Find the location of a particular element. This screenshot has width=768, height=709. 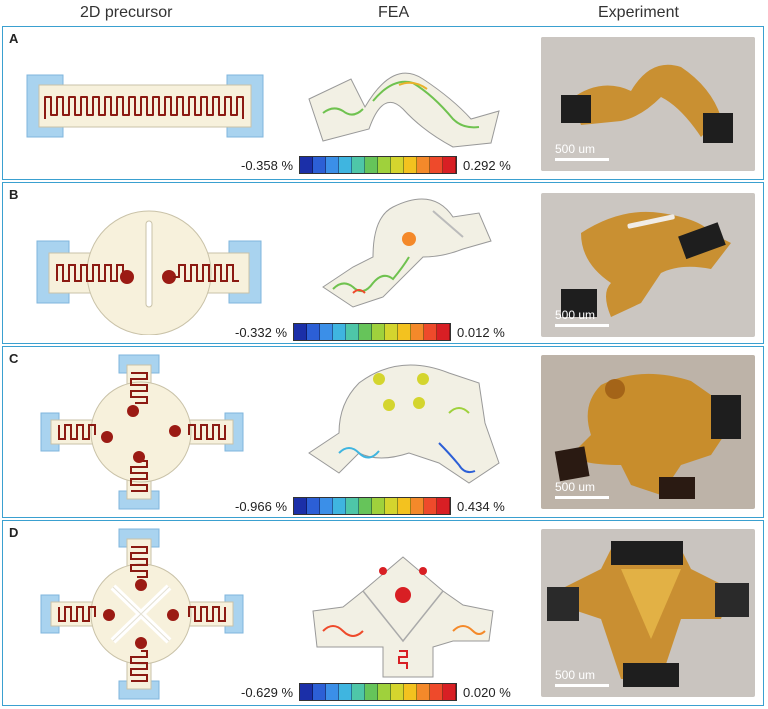

experiment-photo-c: 500 um is located at coordinates (648, 432).